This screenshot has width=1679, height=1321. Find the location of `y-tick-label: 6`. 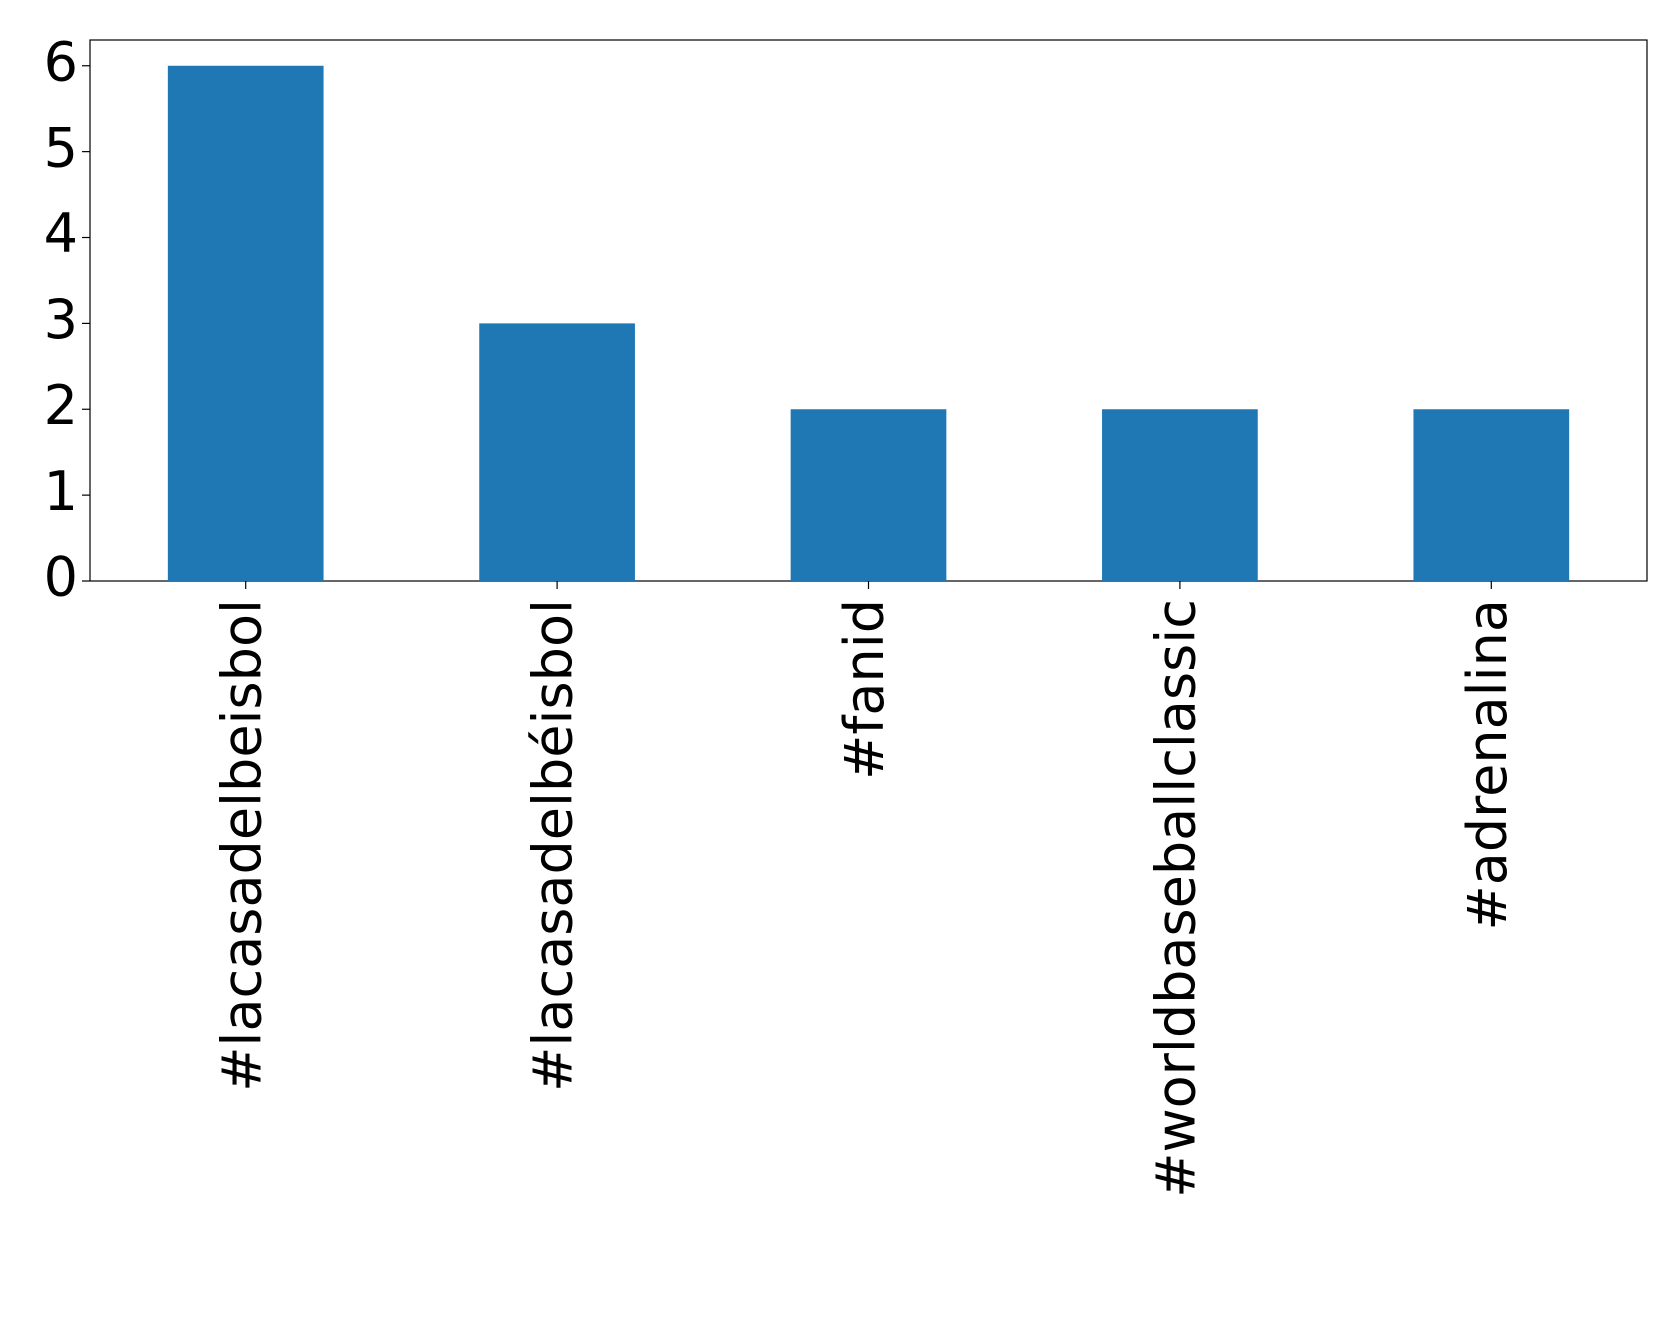

y-tick-label: 6 is located at coordinates (61, 61).